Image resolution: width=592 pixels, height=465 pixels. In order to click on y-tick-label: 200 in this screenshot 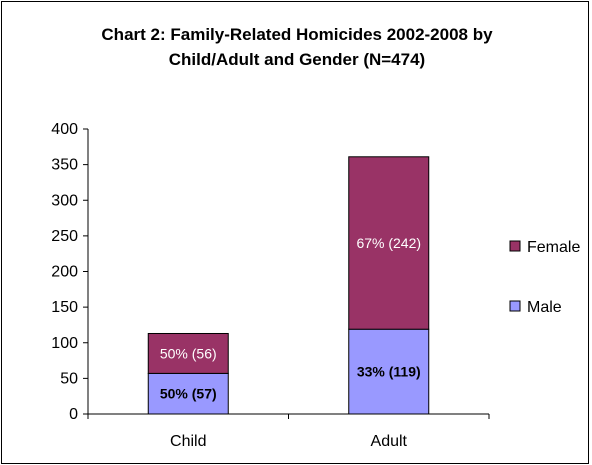, I will do `click(64, 272)`.